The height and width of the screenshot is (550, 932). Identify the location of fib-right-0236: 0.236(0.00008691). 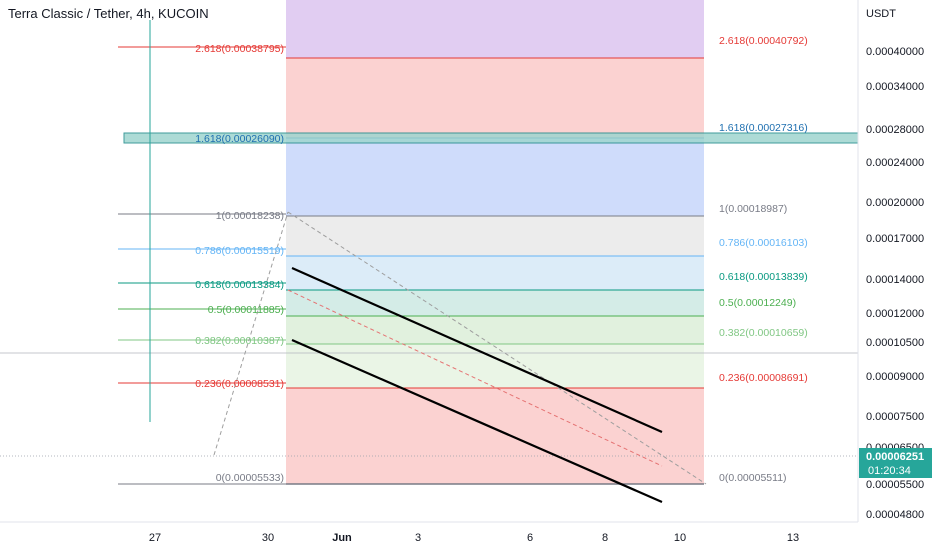
(763, 378).